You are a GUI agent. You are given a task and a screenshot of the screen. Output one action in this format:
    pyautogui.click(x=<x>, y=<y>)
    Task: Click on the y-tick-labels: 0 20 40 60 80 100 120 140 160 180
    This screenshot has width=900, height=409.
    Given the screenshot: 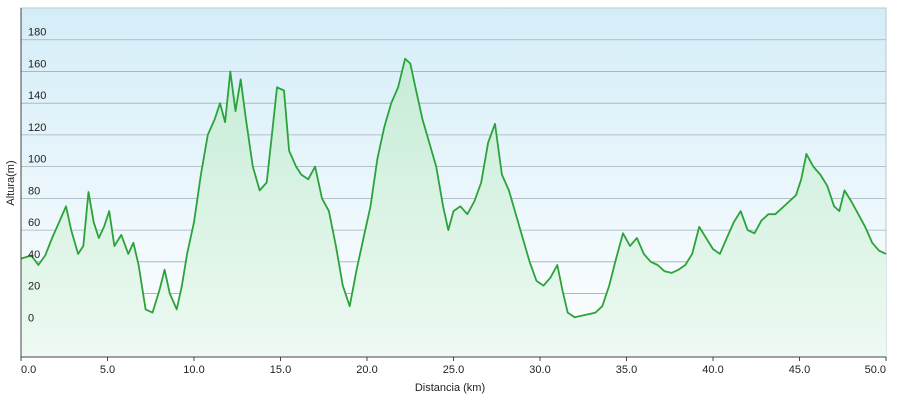 What is the action you would take?
    pyautogui.click(x=37, y=176)
    